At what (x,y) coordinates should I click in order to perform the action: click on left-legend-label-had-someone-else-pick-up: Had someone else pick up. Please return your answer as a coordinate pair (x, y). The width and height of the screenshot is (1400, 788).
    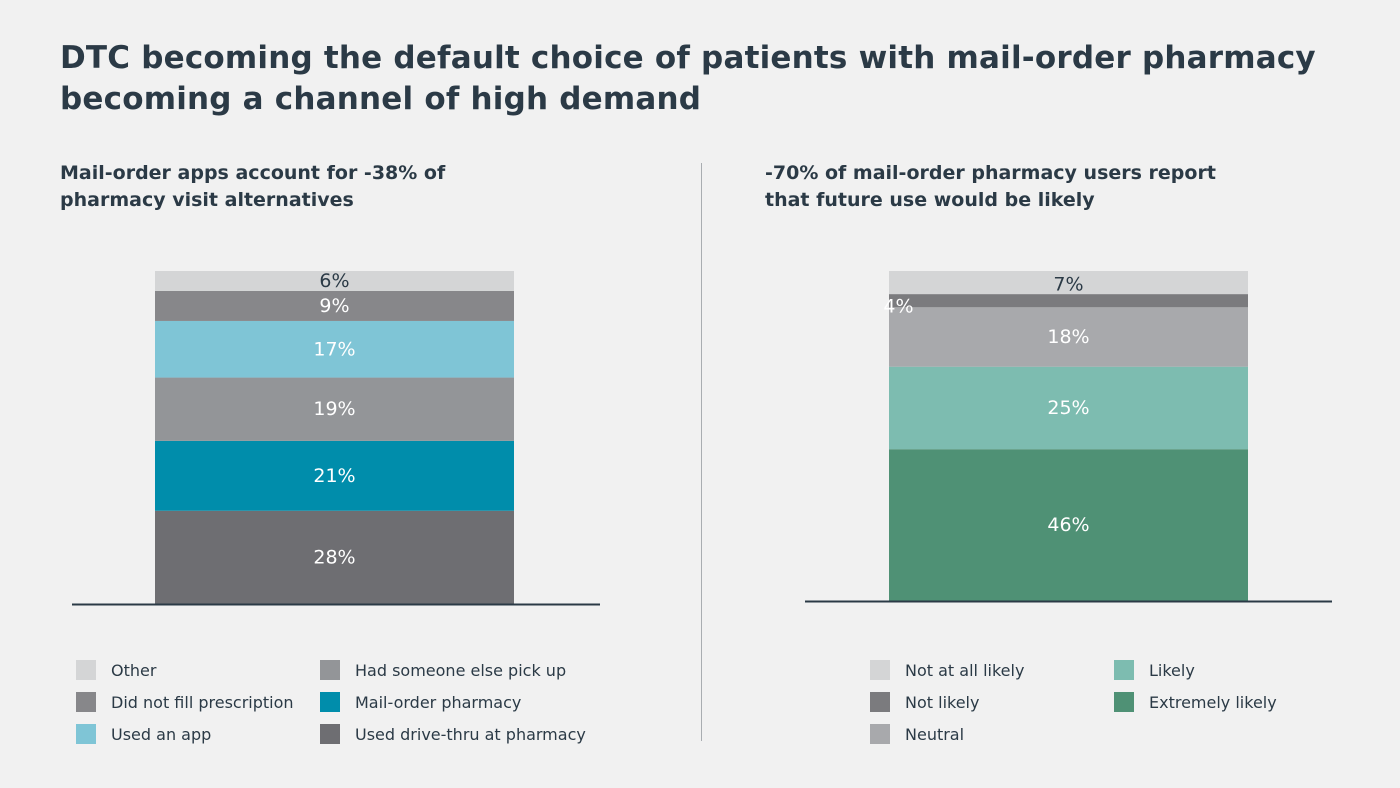
    Looking at the image, I should click on (461, 670).